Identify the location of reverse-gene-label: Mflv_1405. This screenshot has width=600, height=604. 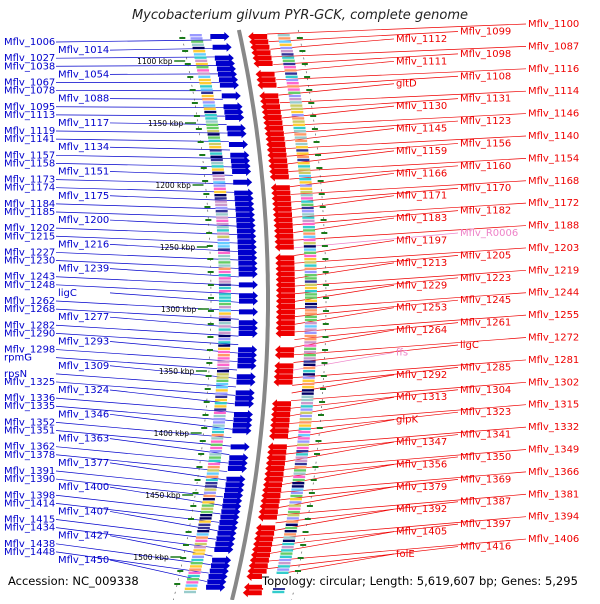
(421, 532).